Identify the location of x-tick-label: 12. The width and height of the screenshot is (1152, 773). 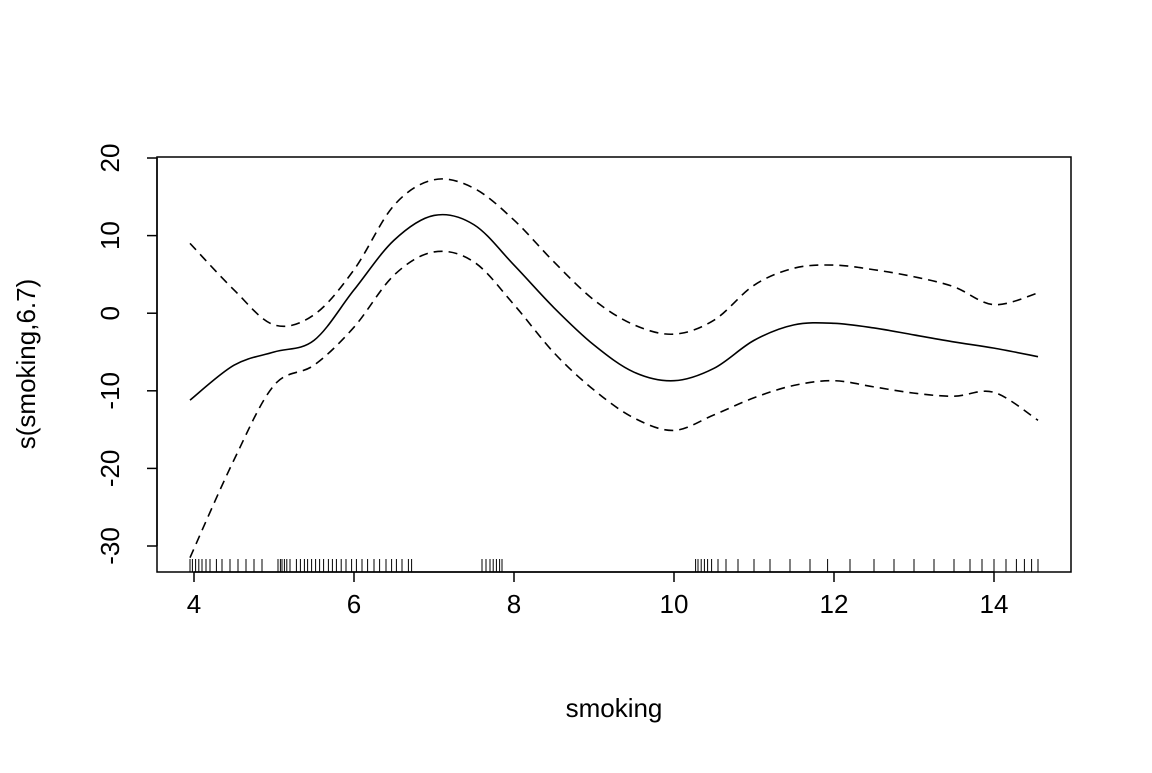
(834, 604).